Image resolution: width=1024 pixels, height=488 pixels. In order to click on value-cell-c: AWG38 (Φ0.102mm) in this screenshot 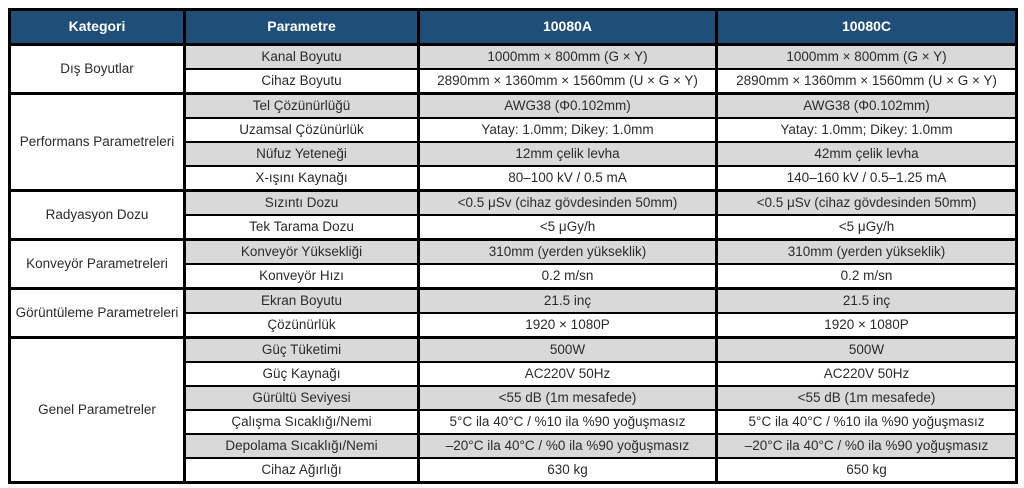, I will do `click(866, 105)`.